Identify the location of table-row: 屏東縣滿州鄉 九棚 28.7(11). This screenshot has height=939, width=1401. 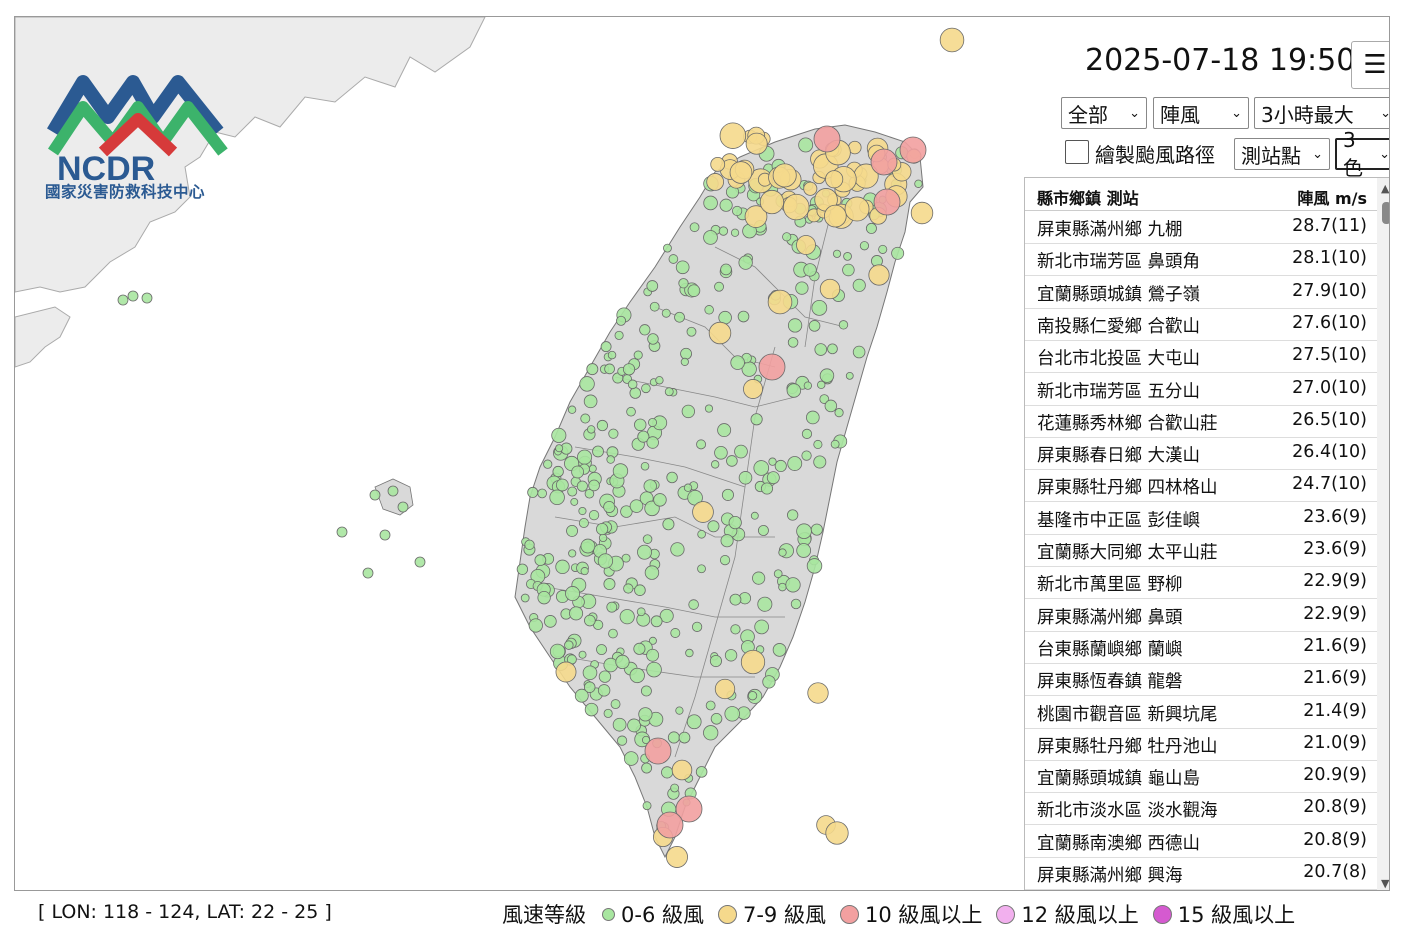
(1201, 227).